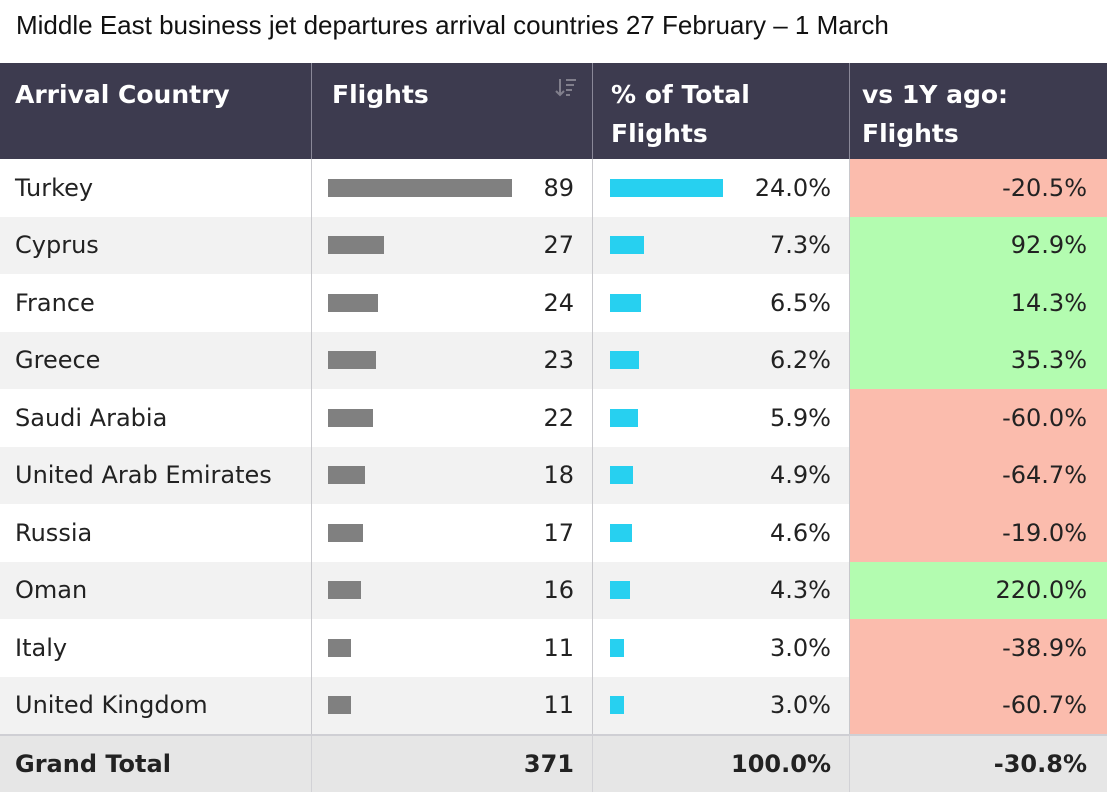  What do you see at coordinates (452, 590) in the screenshot?
I see `flights-cell: 16` at bounding box center [452, 590].